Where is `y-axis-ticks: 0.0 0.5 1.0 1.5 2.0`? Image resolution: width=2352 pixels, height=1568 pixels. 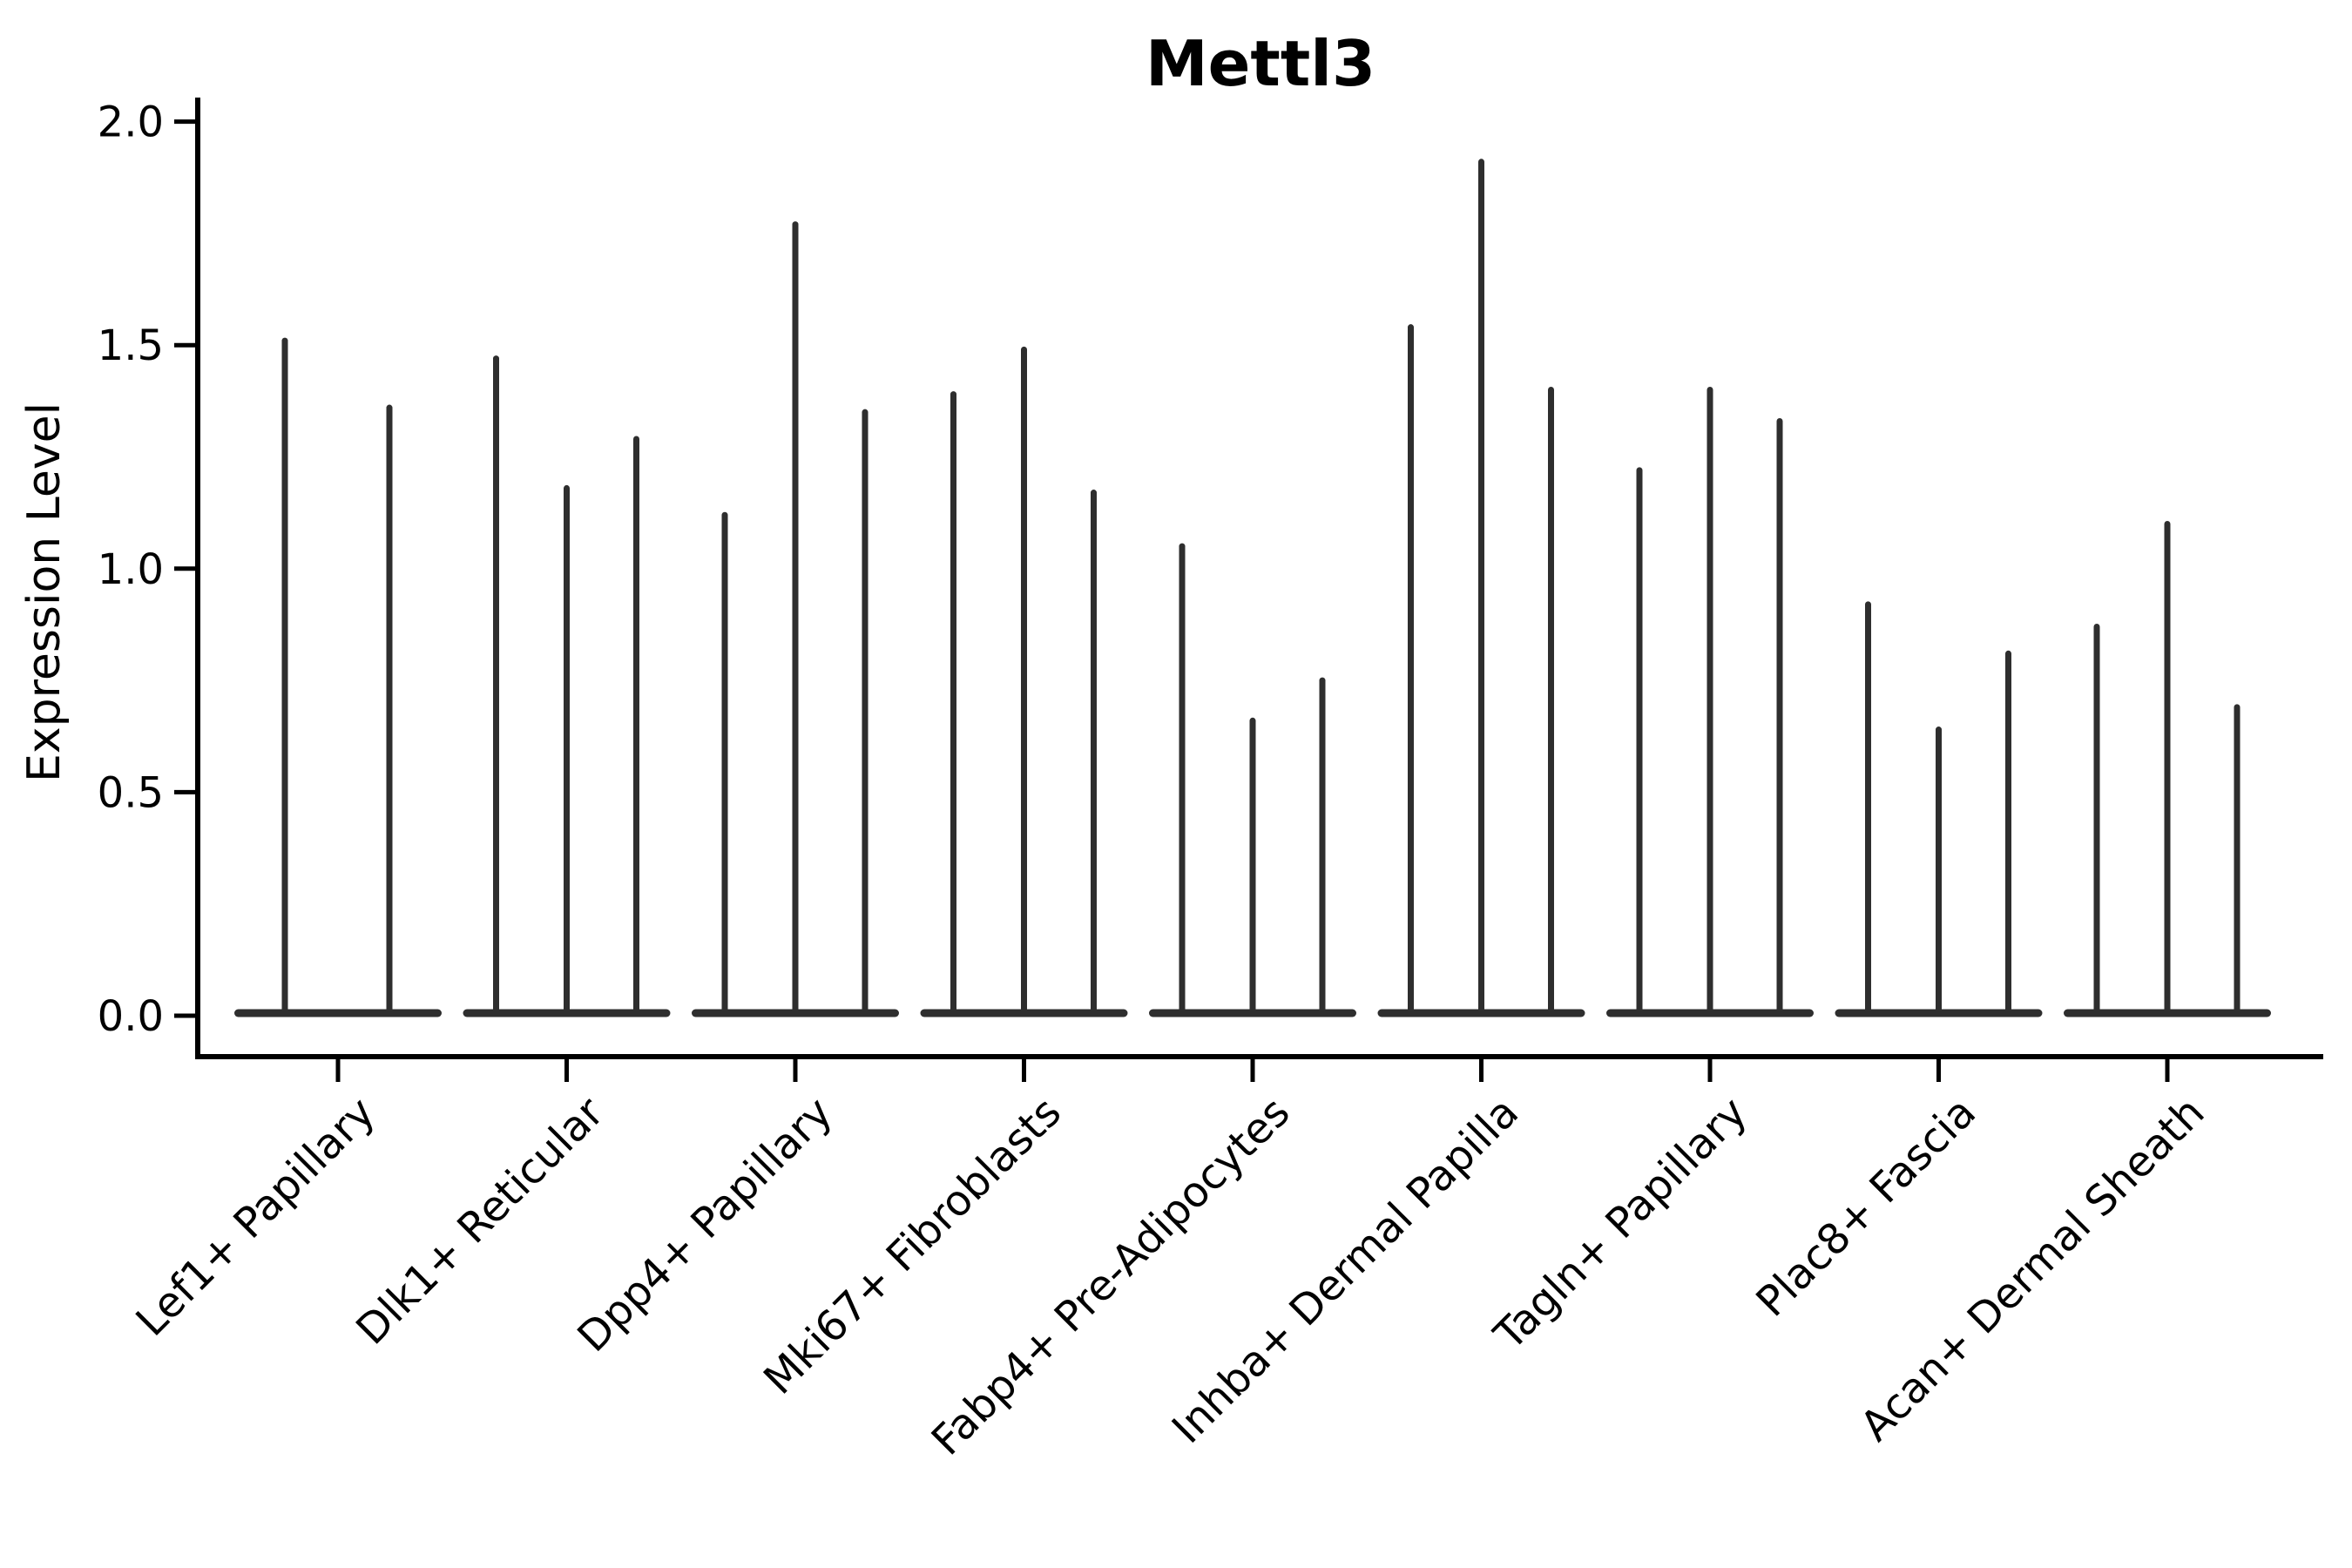 y-axis-ticks: 0.0 0.5 1.0 1.5 2.0 is located at coordinates (147, 569).